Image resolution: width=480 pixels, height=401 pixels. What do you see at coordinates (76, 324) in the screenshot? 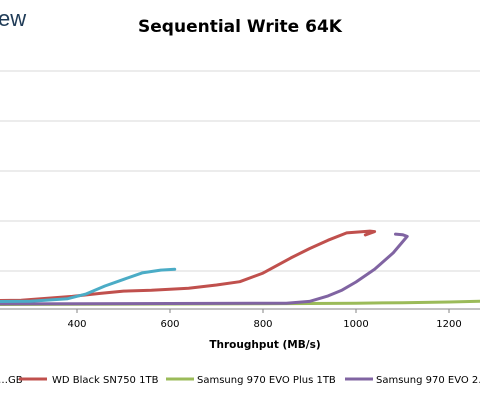
I see `x-tick-label: 400` at bounding box center [76, 324].